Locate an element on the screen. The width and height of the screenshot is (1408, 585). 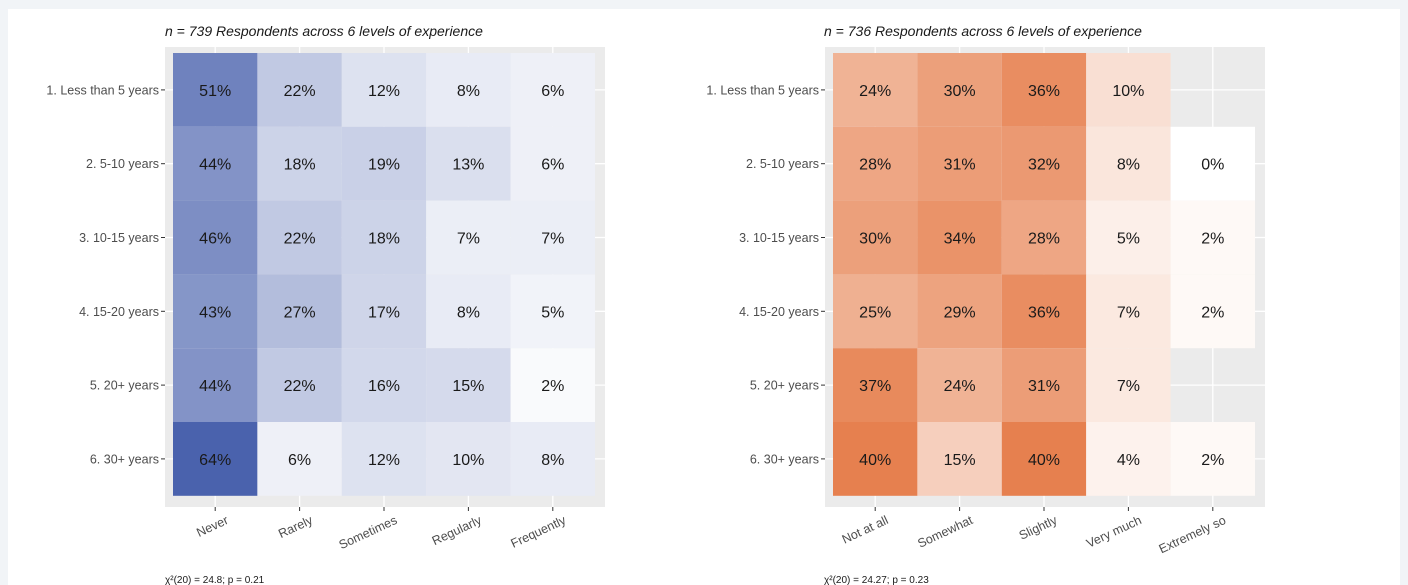
cell-value-label: 44% is located at coordinates (215, 165).